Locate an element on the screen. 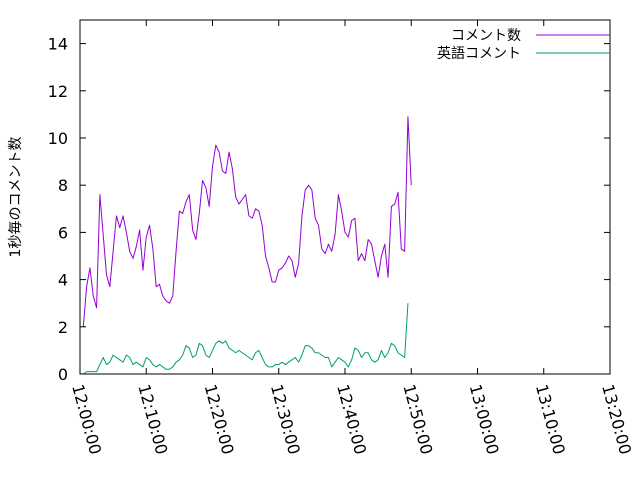 The image size is (640, 480). y-tick-label: 6 is located at coordinates (63, 232).